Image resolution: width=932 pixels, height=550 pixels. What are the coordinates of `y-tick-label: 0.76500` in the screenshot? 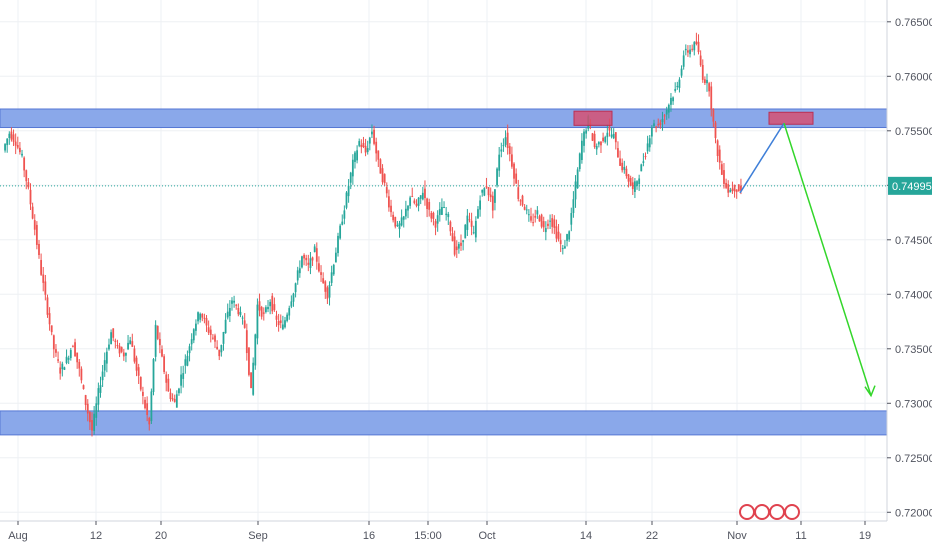 It's located at (913, 23).